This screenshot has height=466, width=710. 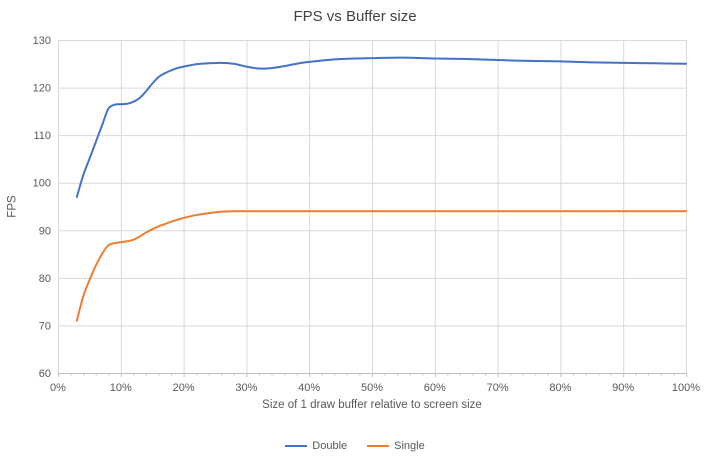 I want to click on legend-item-double: Double, so click(x=316, y=446).